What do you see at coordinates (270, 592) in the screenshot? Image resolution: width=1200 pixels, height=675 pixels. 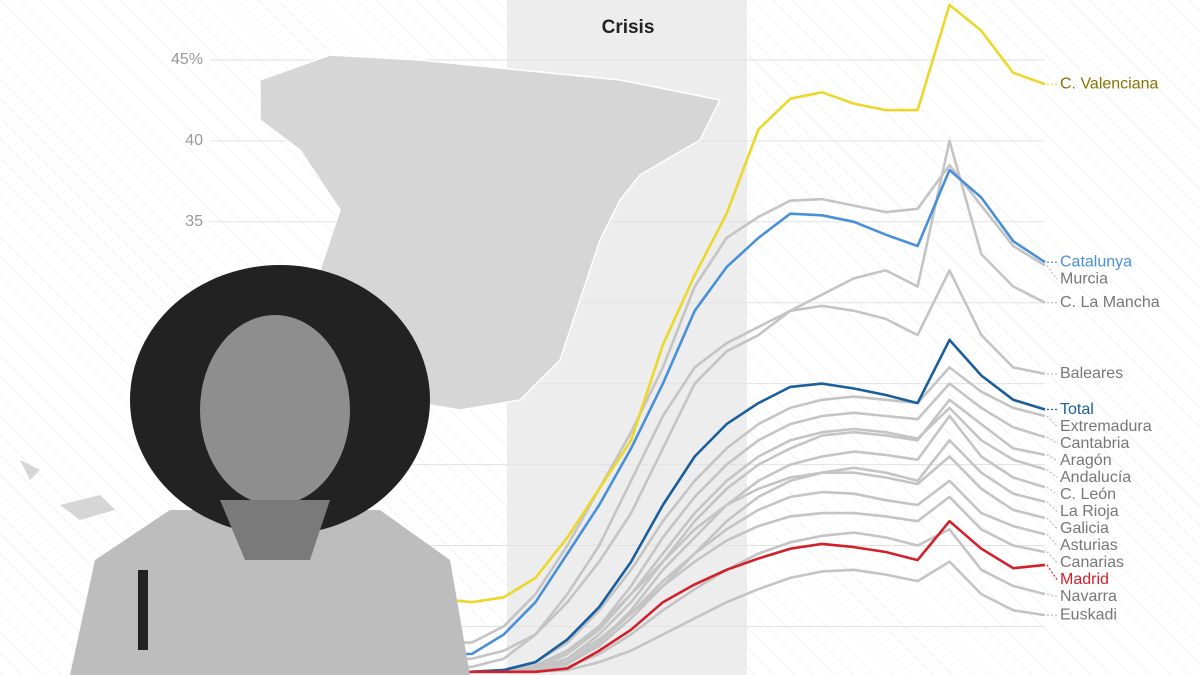 I see `jacket` at bounding box center [270, 592].